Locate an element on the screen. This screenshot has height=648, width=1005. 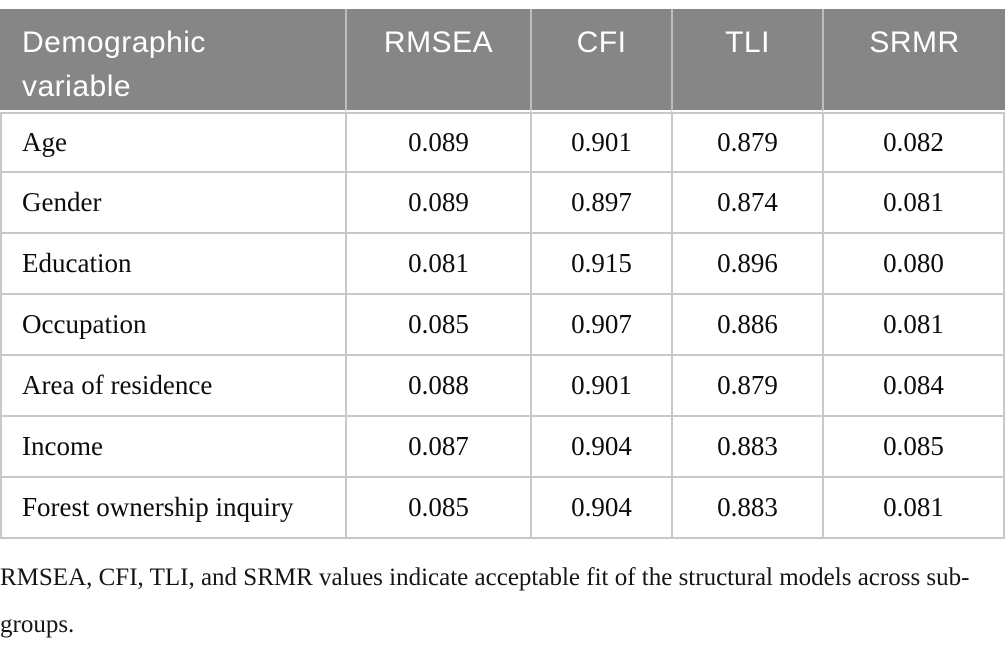
table-row: Gender 0.089 0.897 0.874 0.081 is located at coordinates (502, 203).